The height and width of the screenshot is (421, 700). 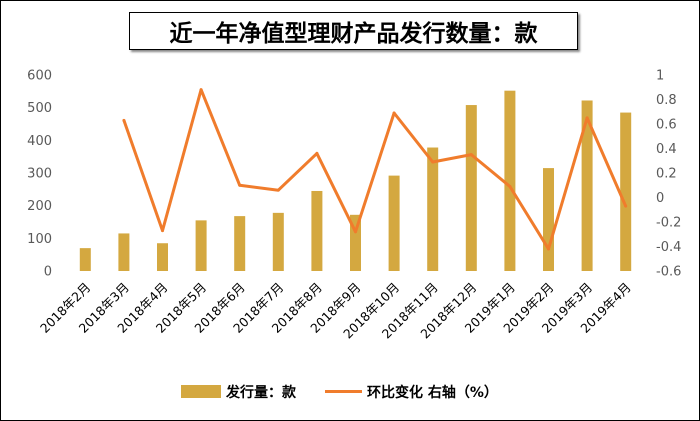 I want to click on y-right-tick-4: 0.2, so click(x=666, y=174).